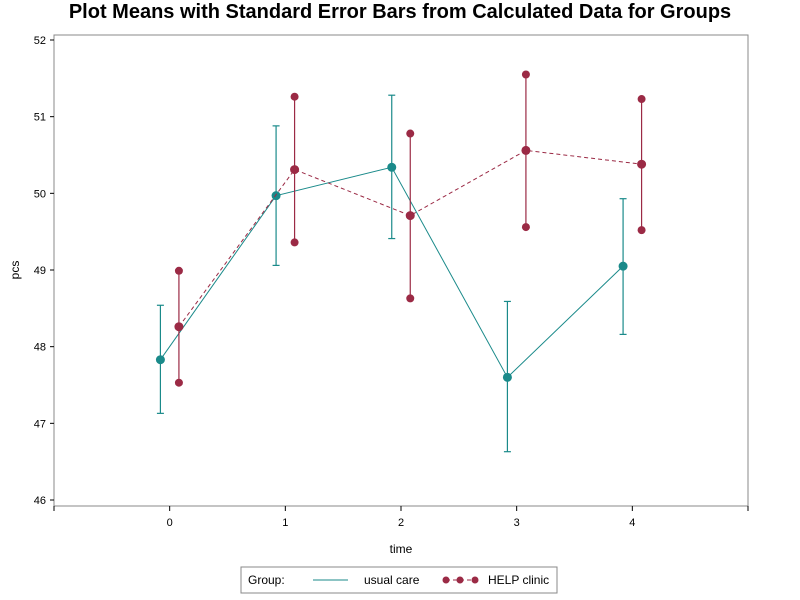 The height and width of the screenshot is (600, 800). I want to click on x-tick-label: 2, so click(401, 523).